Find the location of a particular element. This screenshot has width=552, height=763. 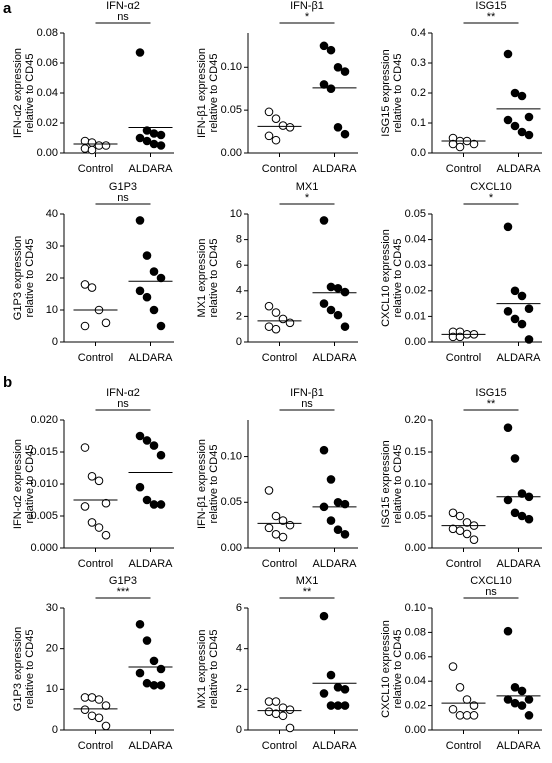

y-tick-label: 0.3 is located at coordinates (418, 63).